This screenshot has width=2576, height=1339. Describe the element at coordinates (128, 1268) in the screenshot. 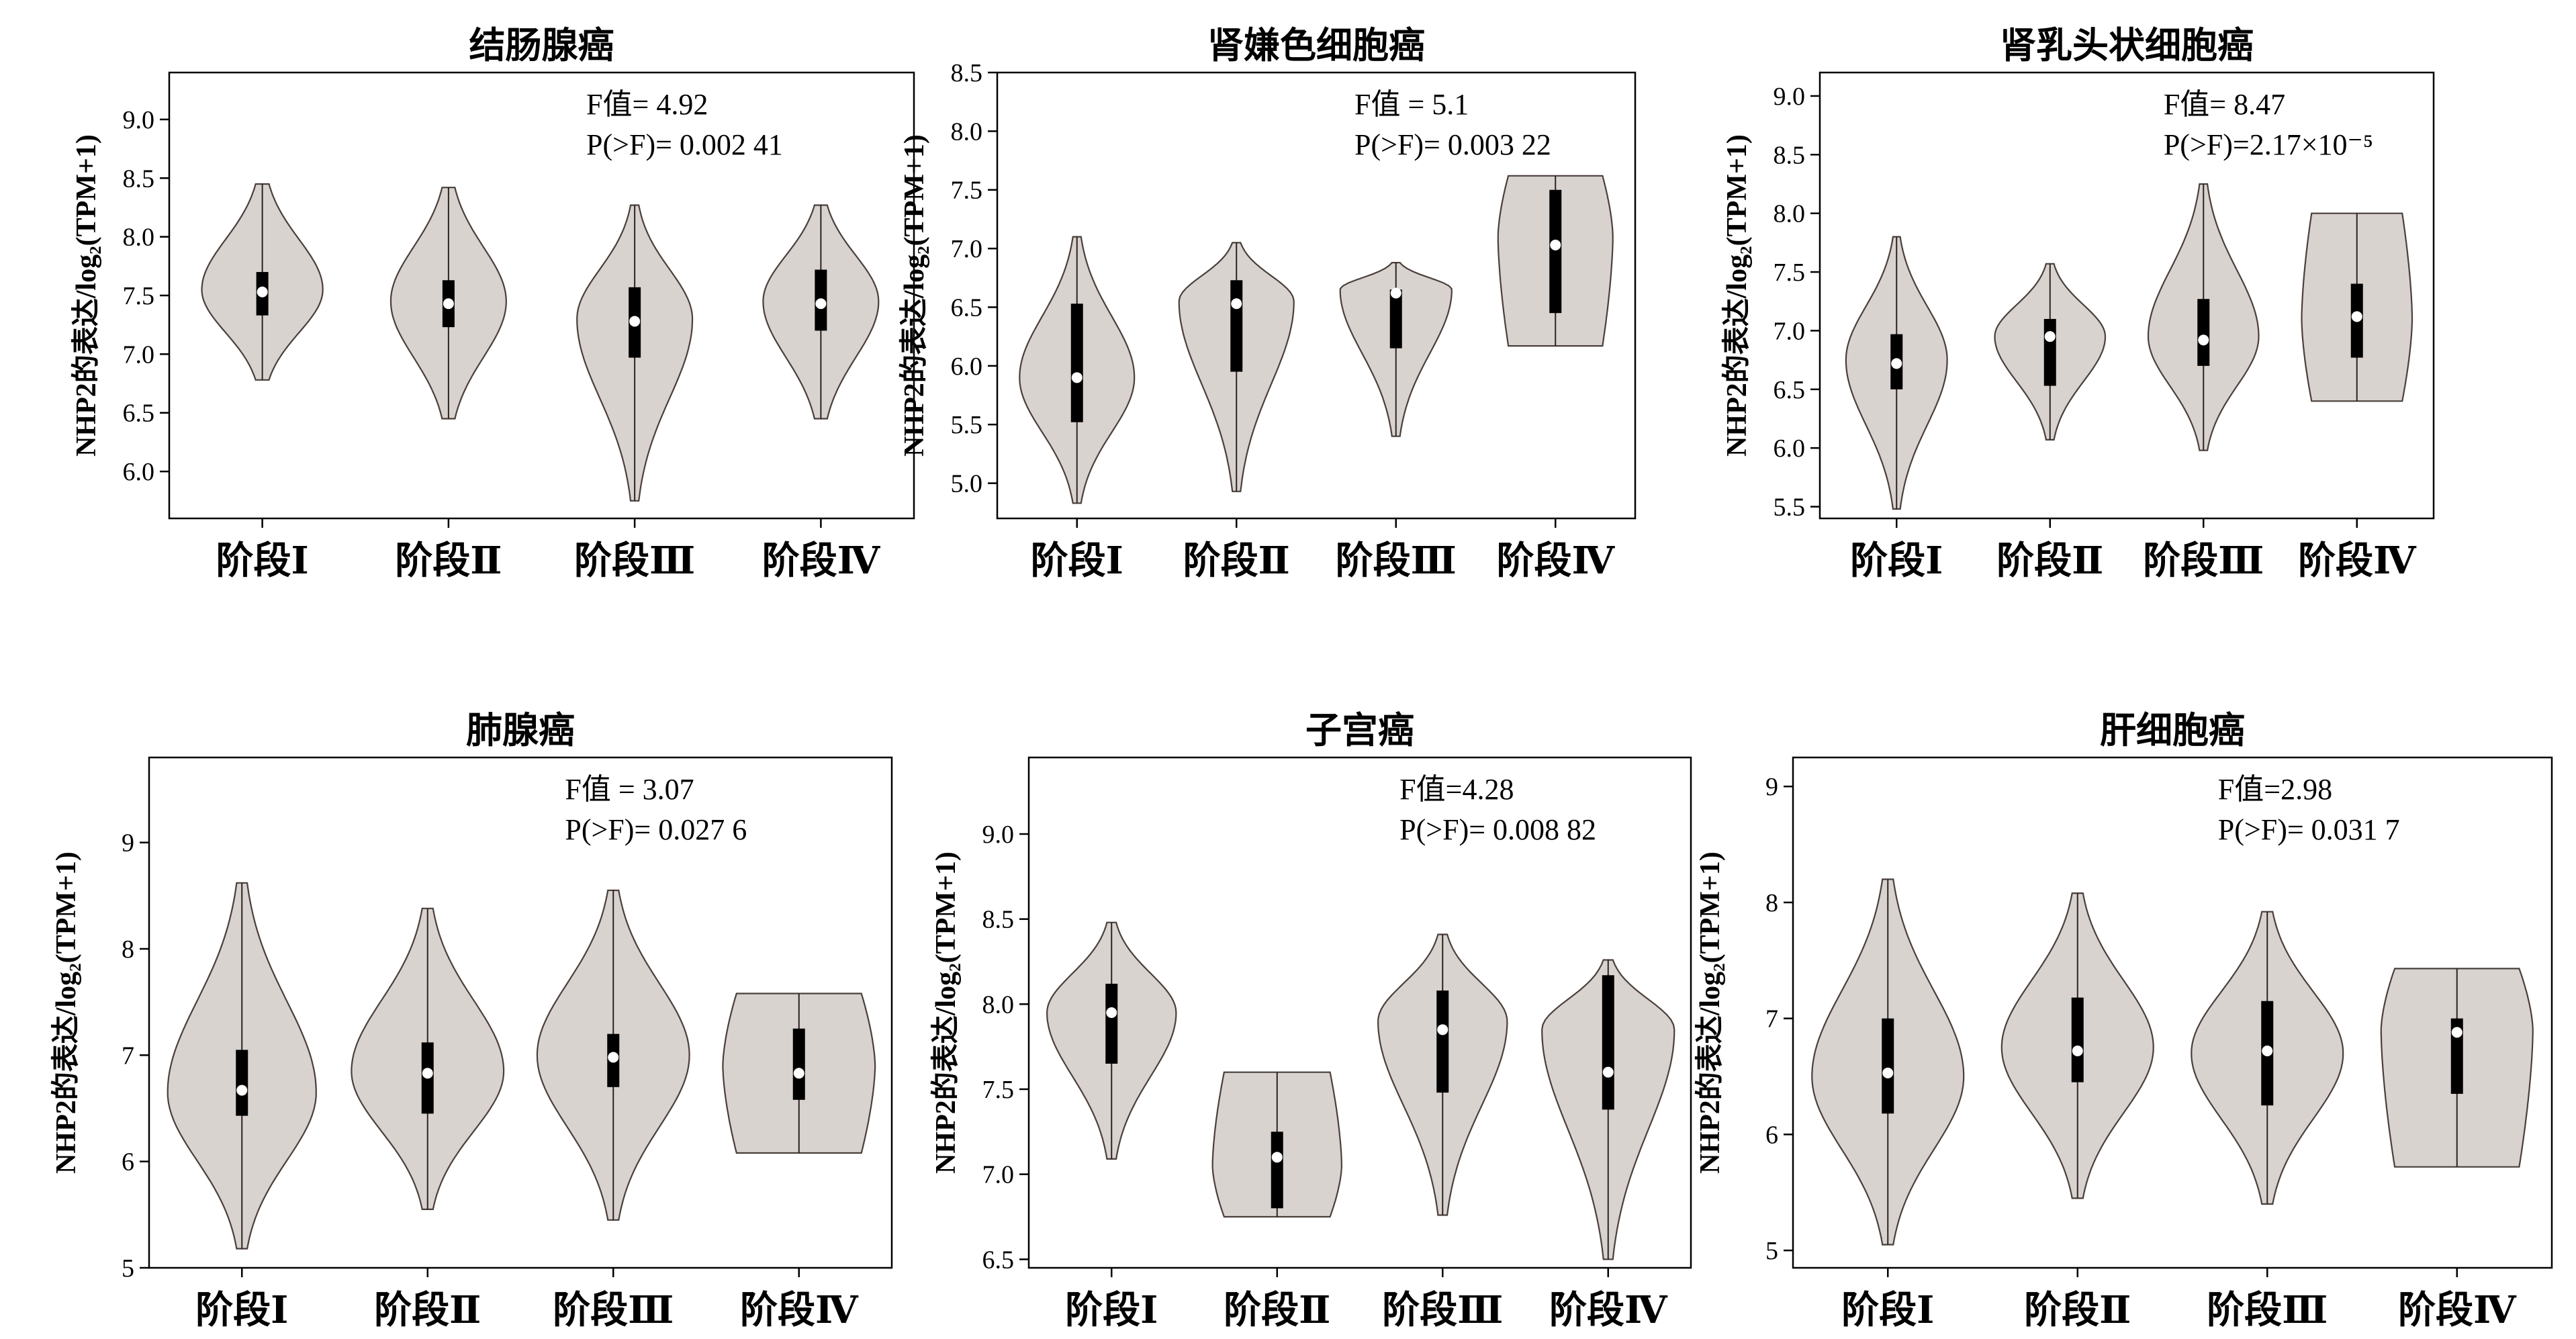

I see `y-tick-label: 5` at that location.